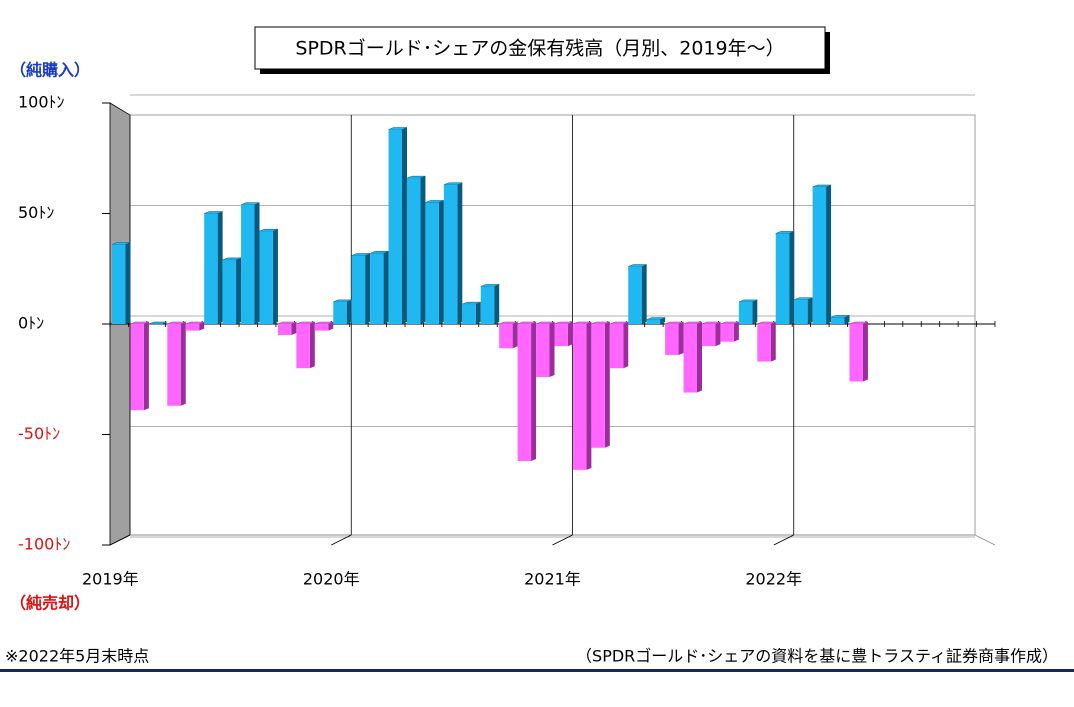 Image resolution: width=1074 pixels, height=707 pixels. I want to click on note: ※2022年5月末時点, so click(77, 656).